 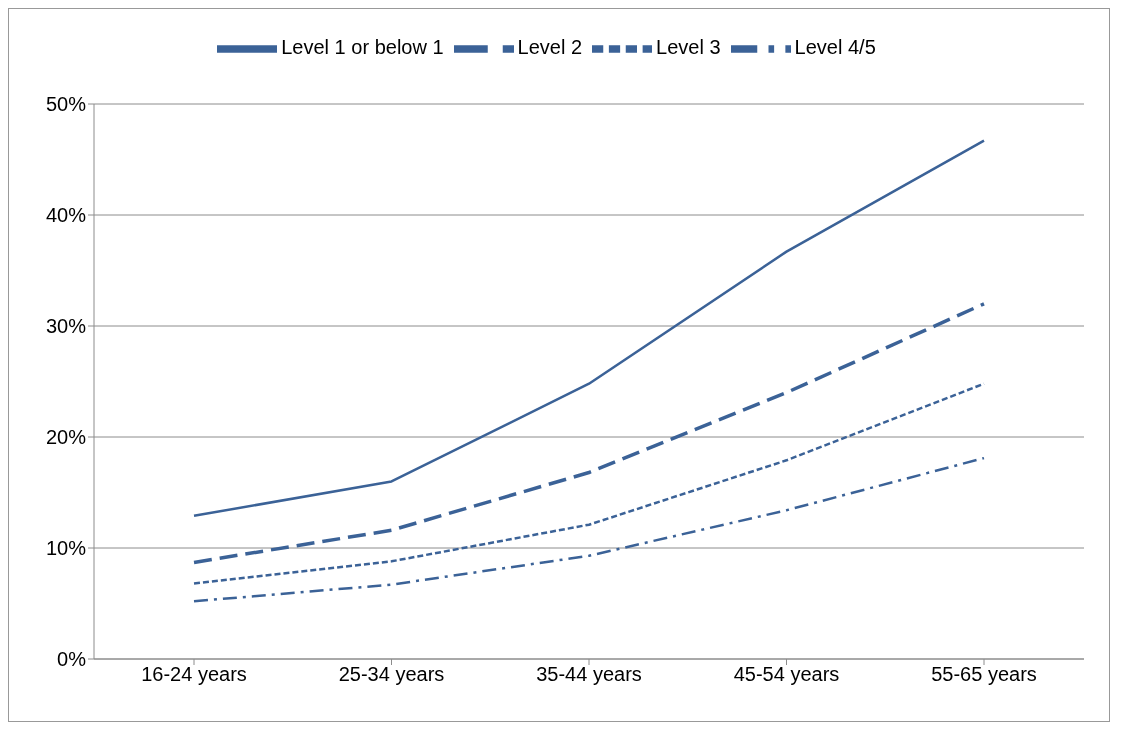 I want to click on x-tick-label: 45-54 years, so click(x=786, y=674).